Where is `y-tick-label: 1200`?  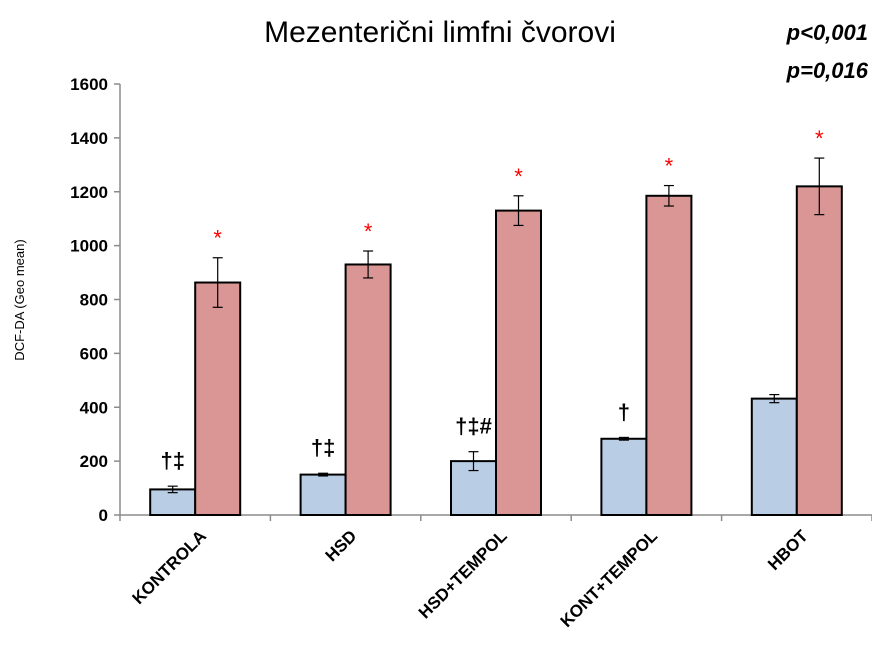 y-tick-label: 1200 is located at coordinates (89, 192).